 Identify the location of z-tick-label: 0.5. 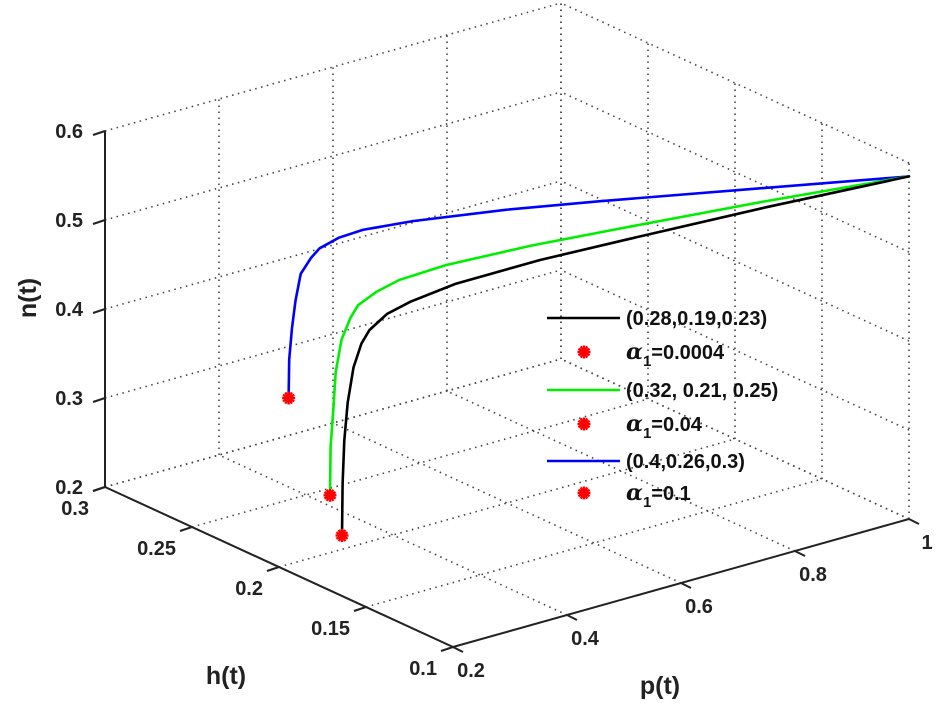
(69, 221).